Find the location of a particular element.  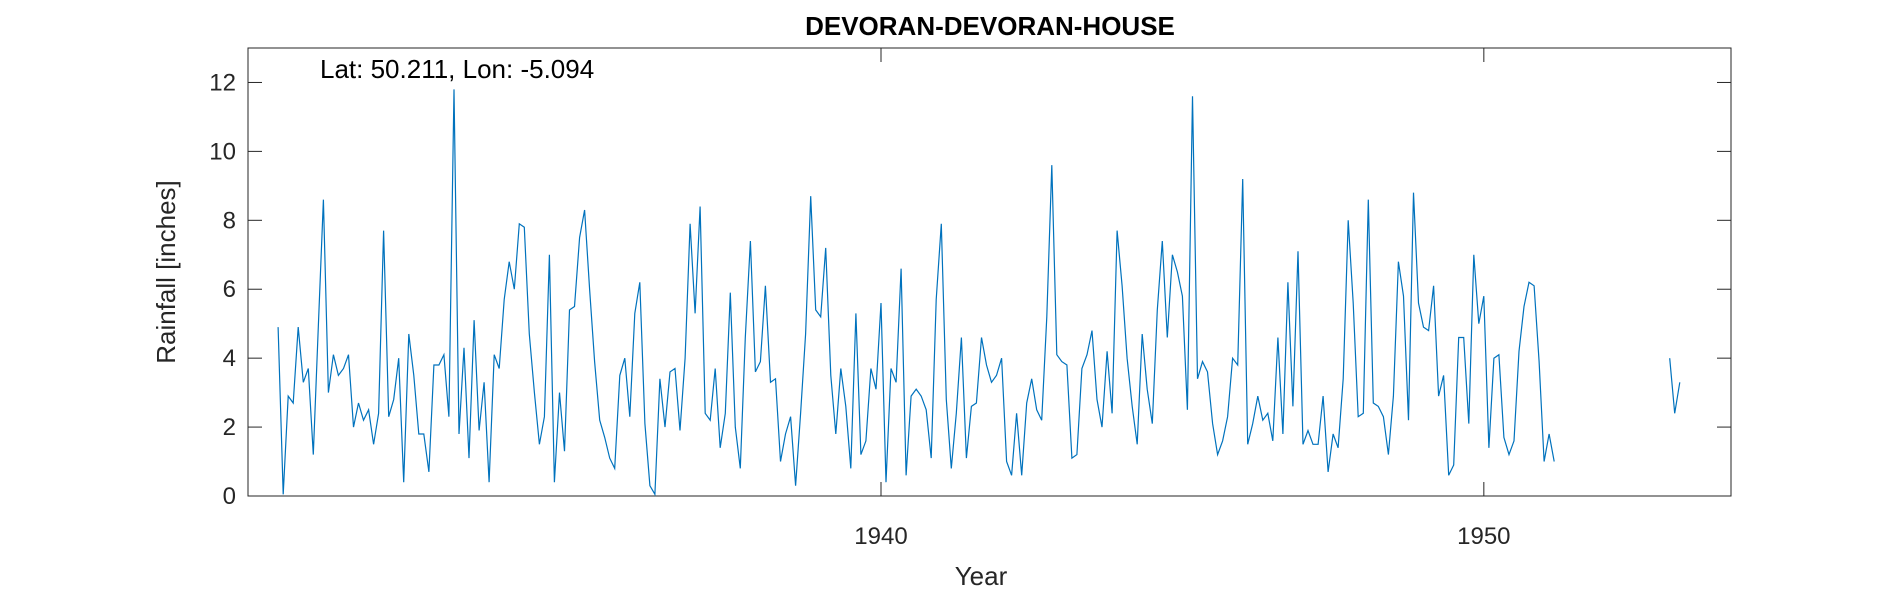

y-tick-label: 12 is located at coordinates (222, 82).